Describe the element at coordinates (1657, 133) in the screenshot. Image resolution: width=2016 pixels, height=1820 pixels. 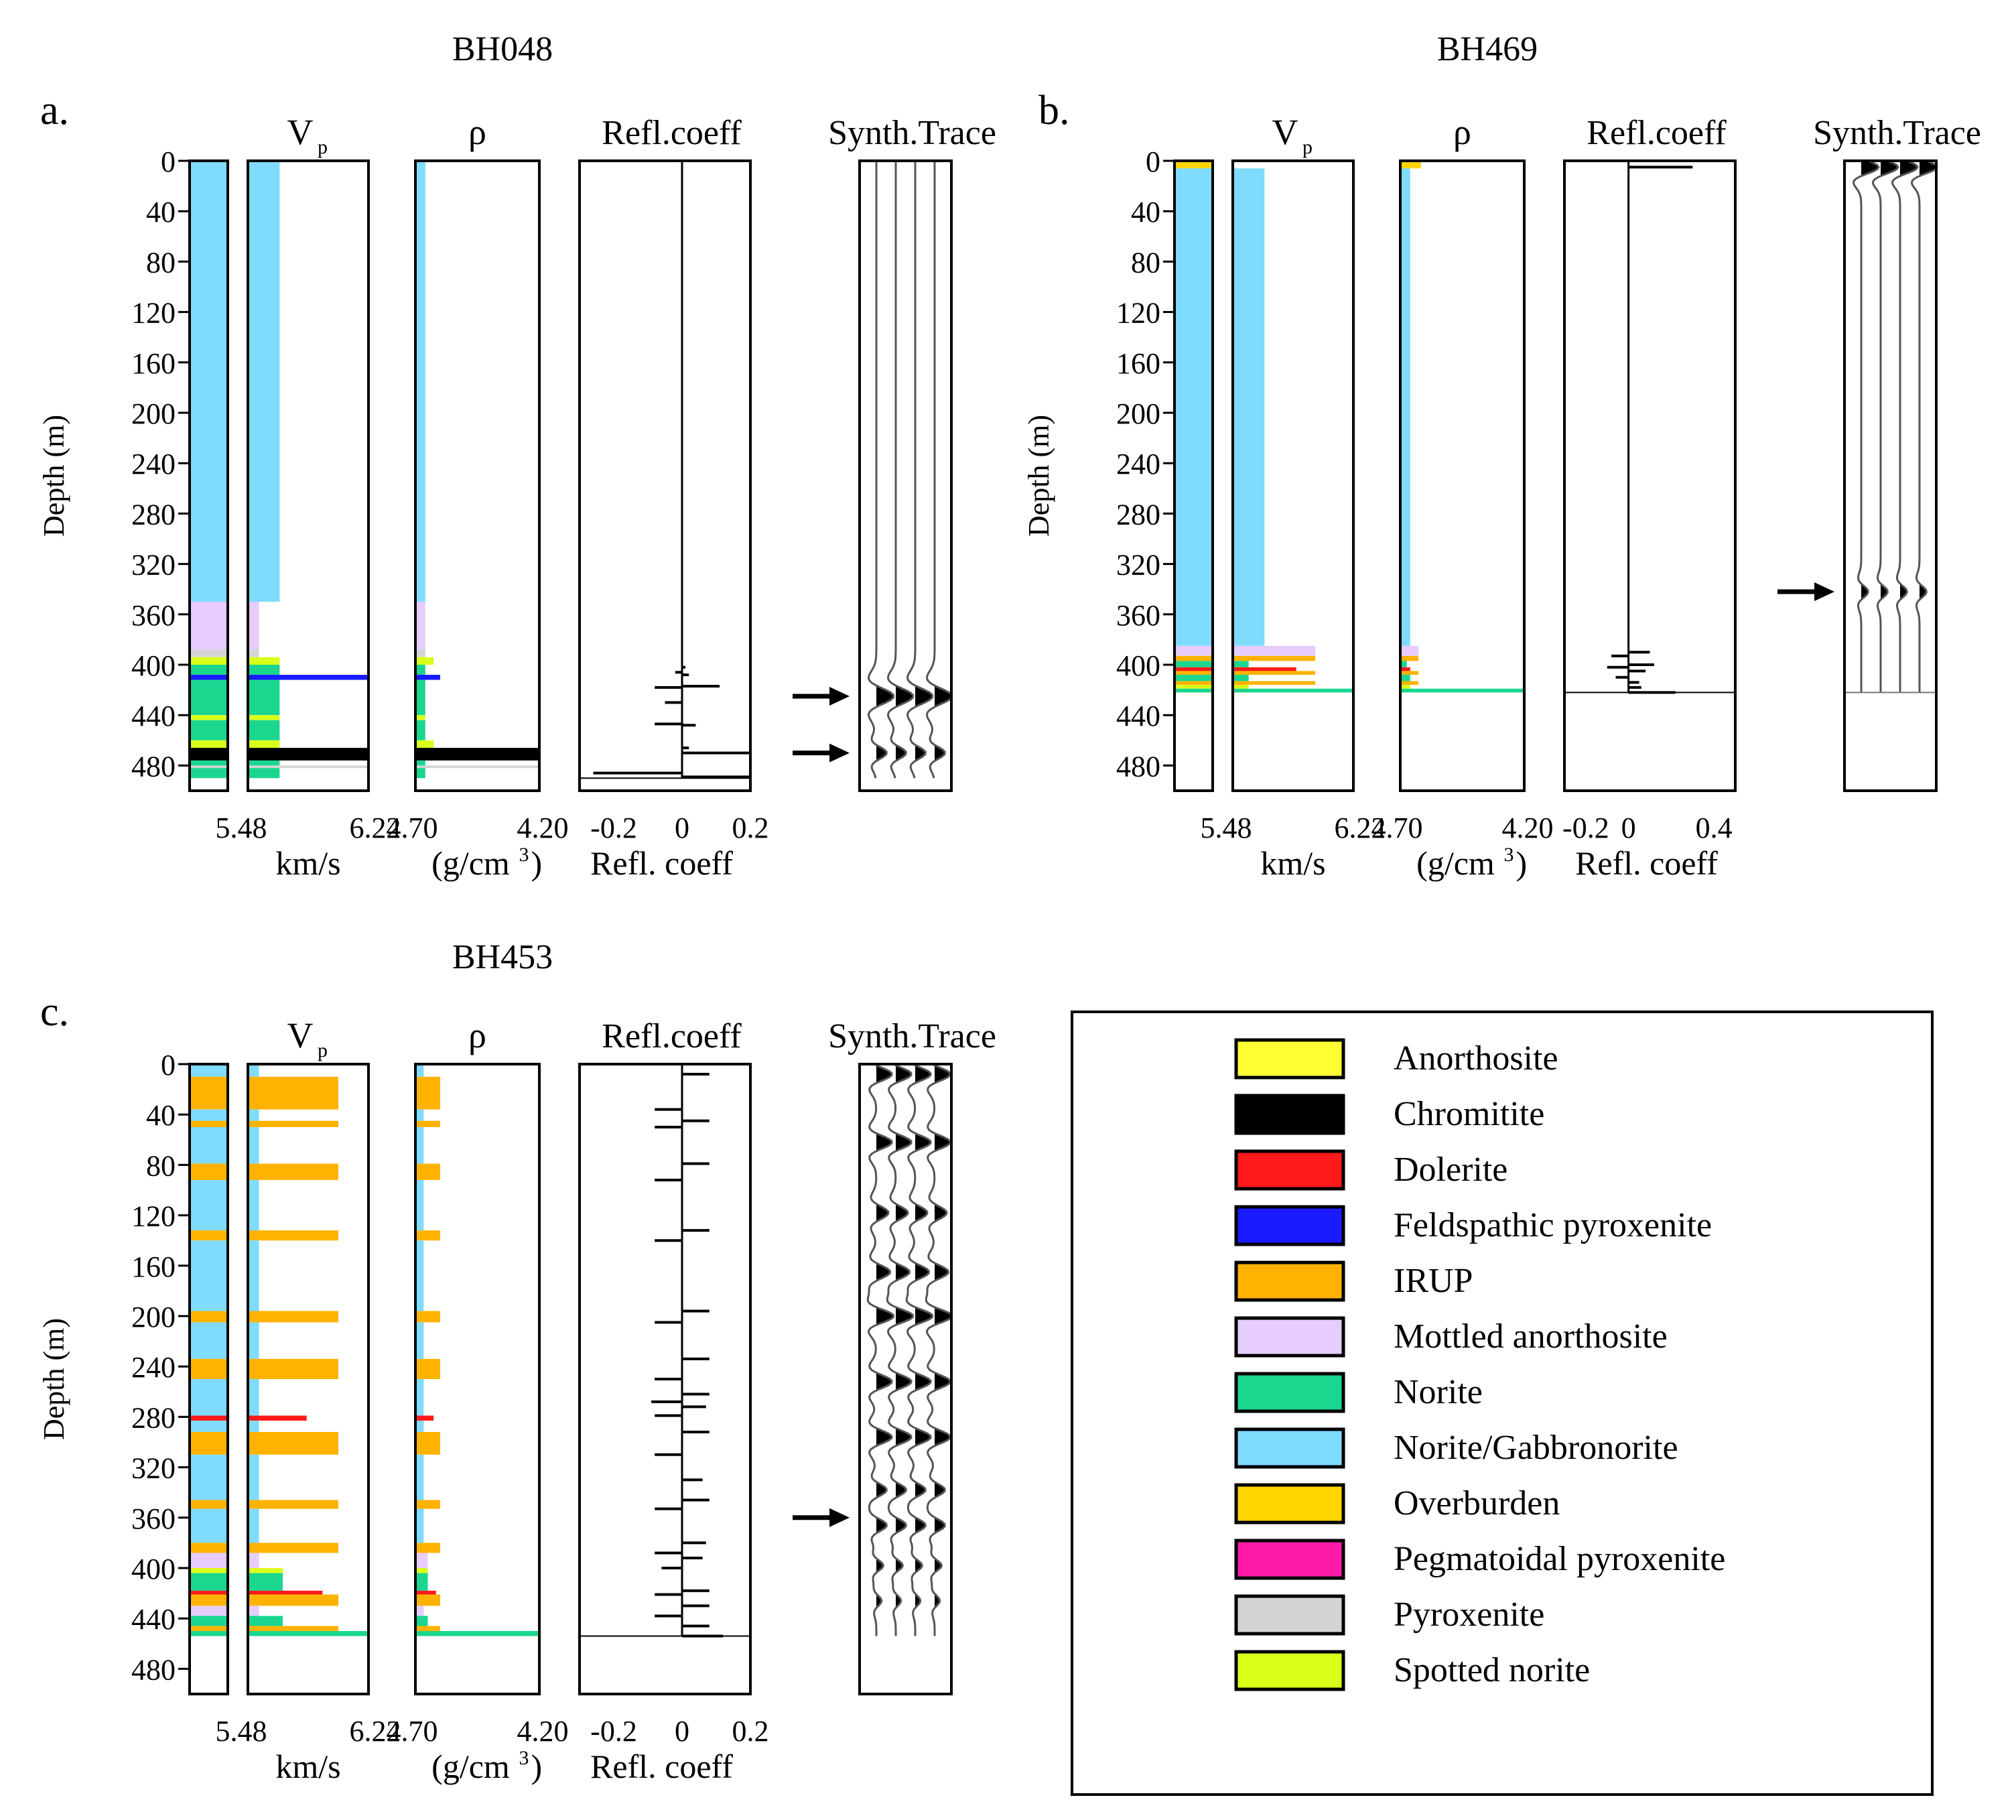
I see `refl-heading: Refl.coeff` at that location.